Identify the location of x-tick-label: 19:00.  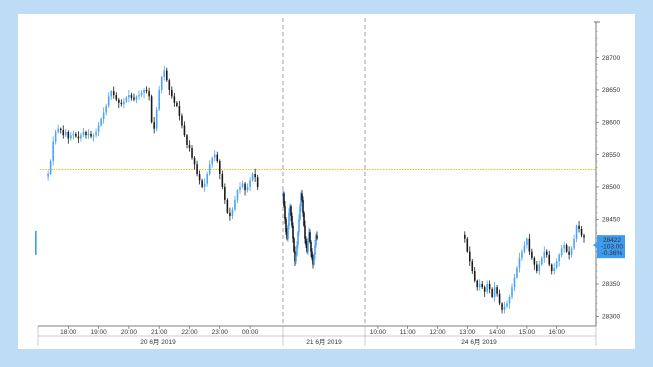
(98, 332).